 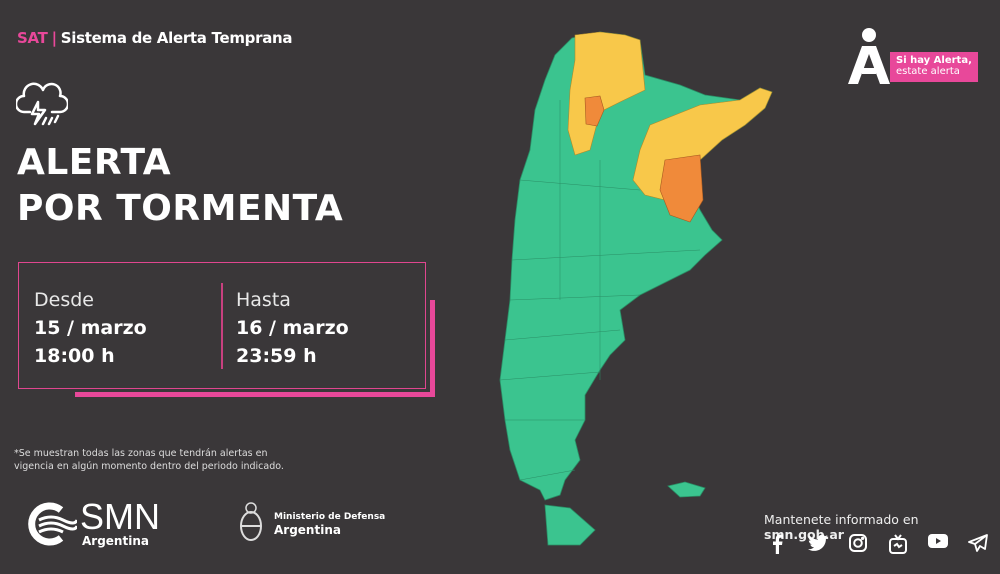 I want to click on ministry-logo: Ministerio de Defensa Argentina, so click(x=311, y=525).